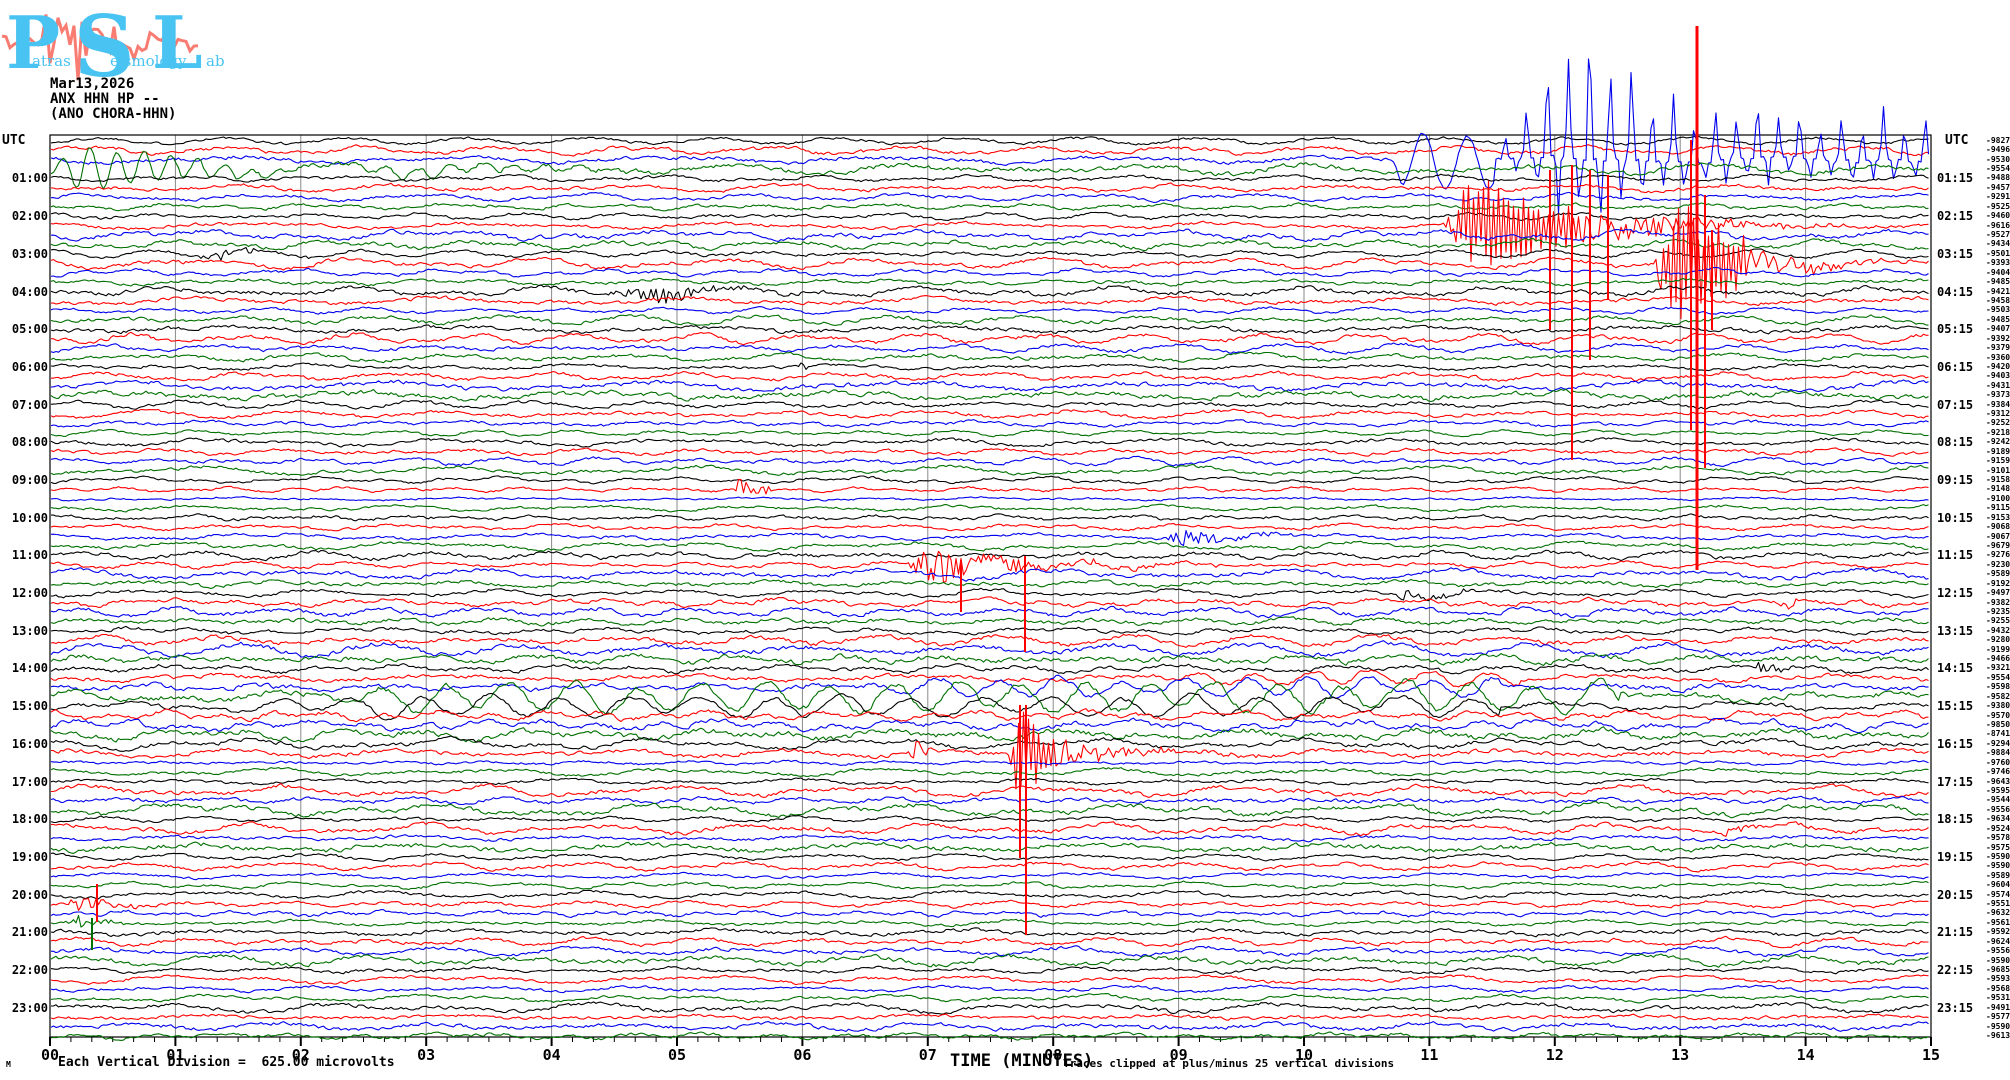 Image resolution: width=2010 pixels, height=1080 pixels. Describe the element at coordinates (1955, 480) in the screenshot. I see `right-hour-label: 09:15` at that location.